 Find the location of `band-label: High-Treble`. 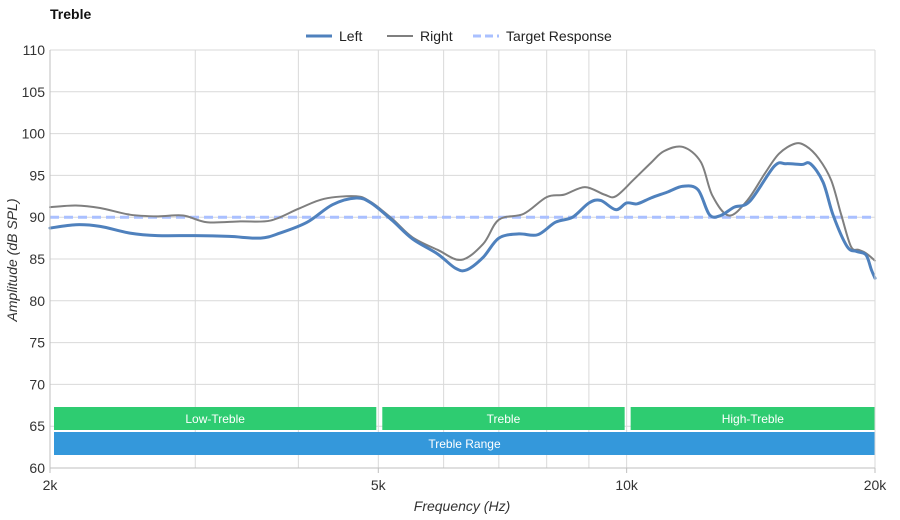

band-label: High-Treble is located at coordinates (753, 419).